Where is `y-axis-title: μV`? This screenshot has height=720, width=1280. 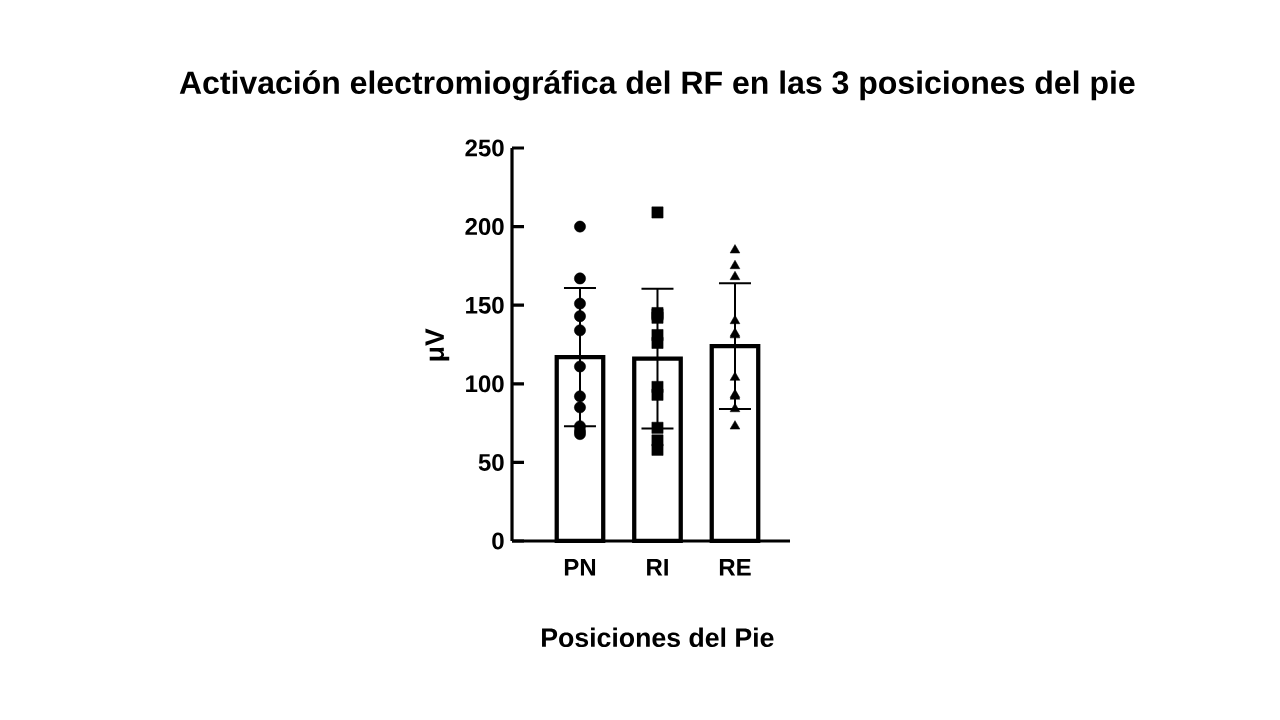 y-axis-title: μV is located at coordinates (437, 344).